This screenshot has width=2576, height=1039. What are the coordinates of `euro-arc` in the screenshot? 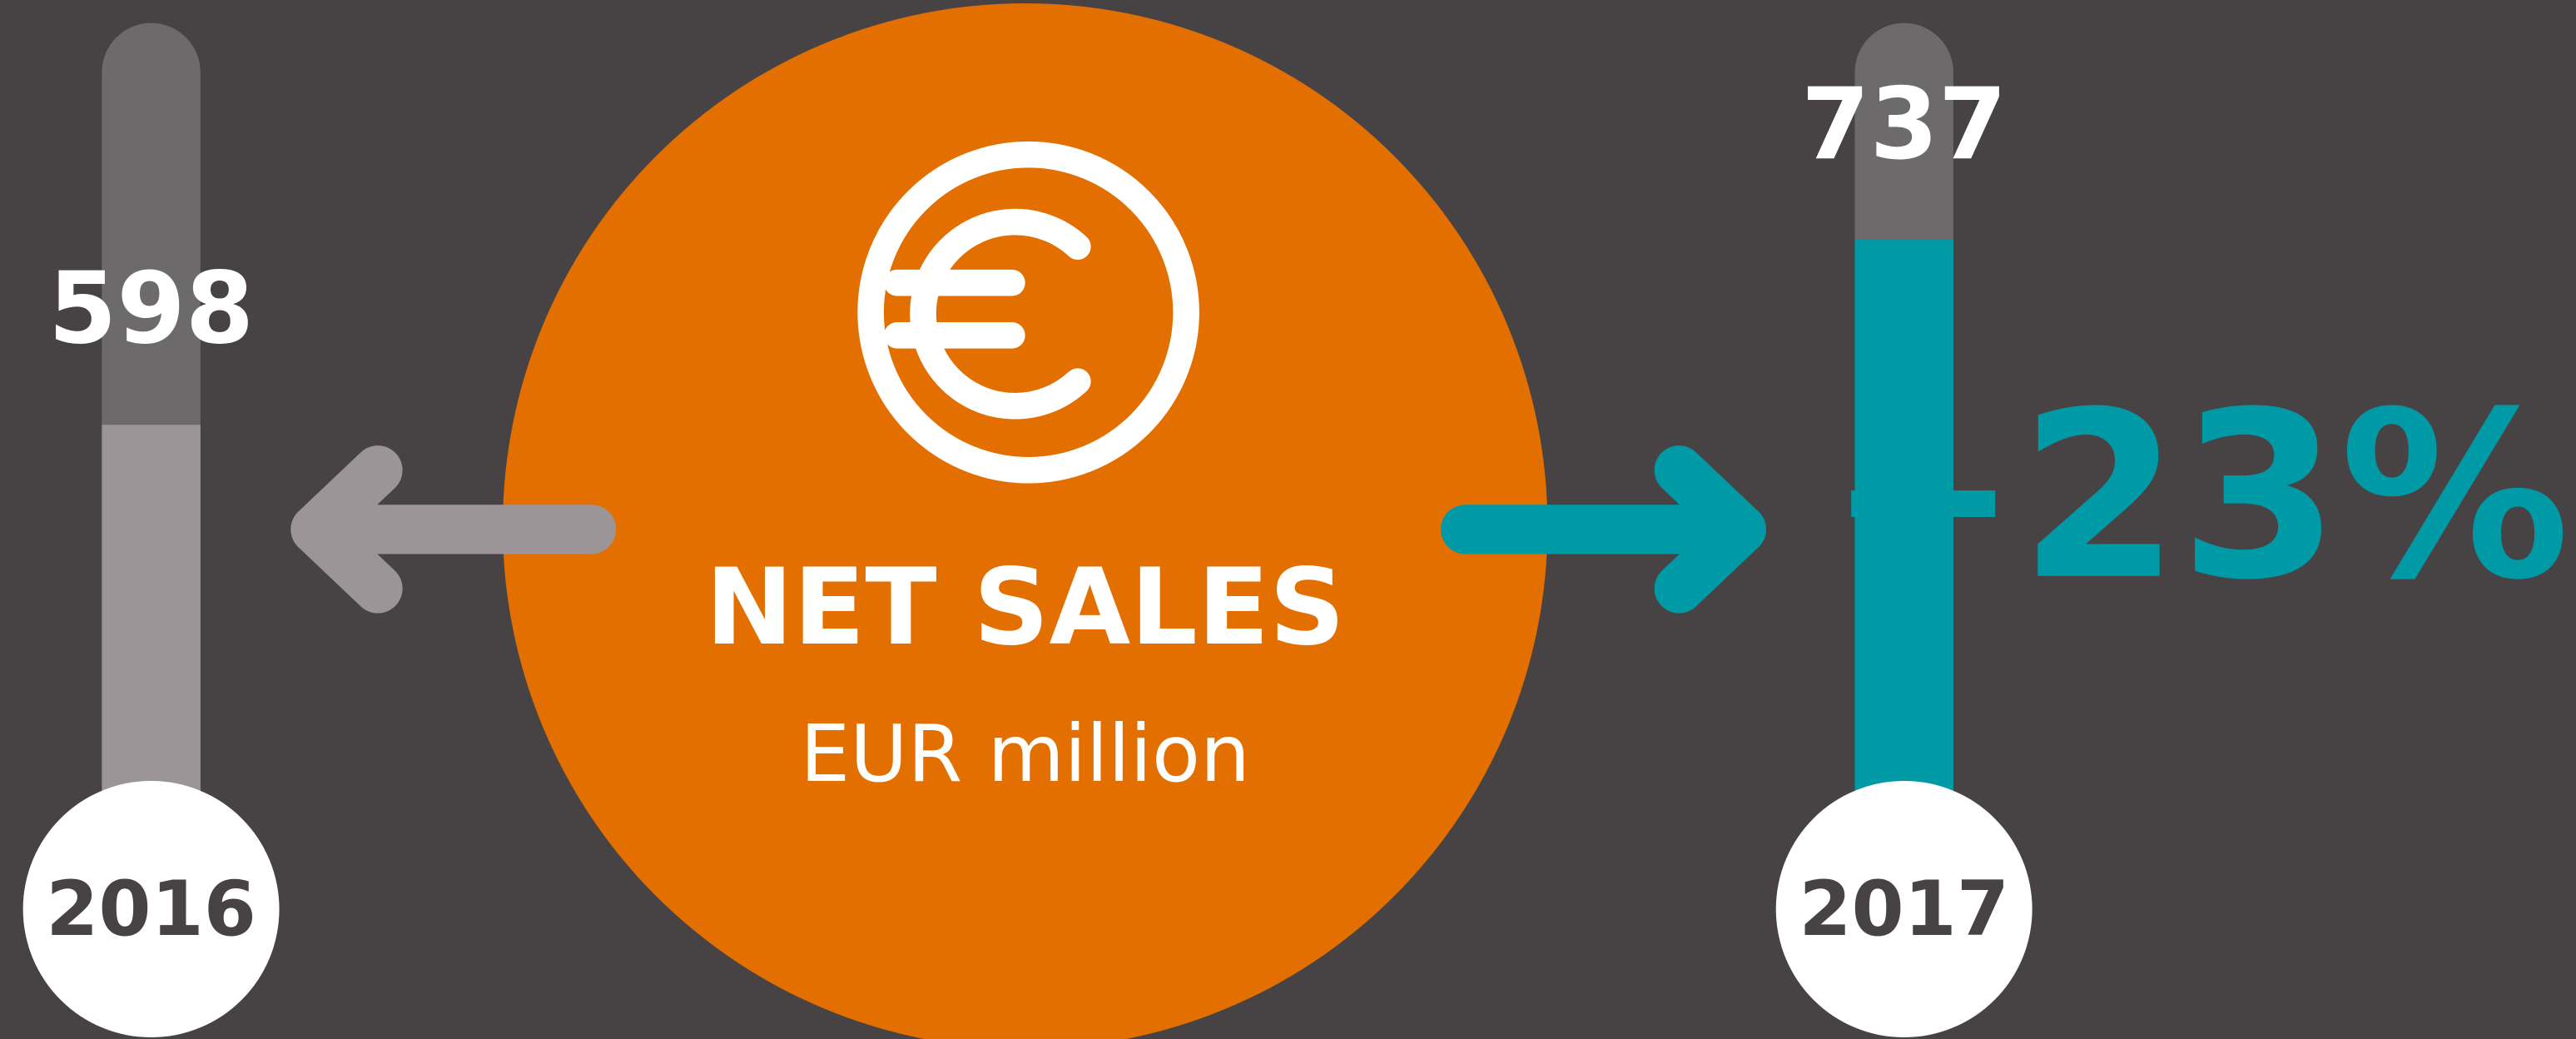 It's located at (1000, 314).